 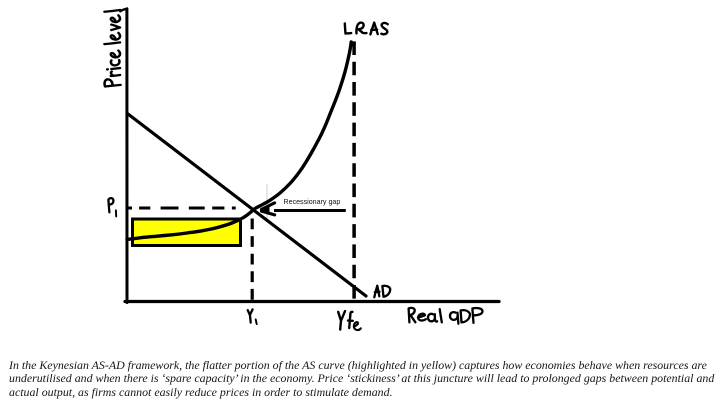 I want to click on svg-text: Recessionary gap, so click(x=312, y=202).